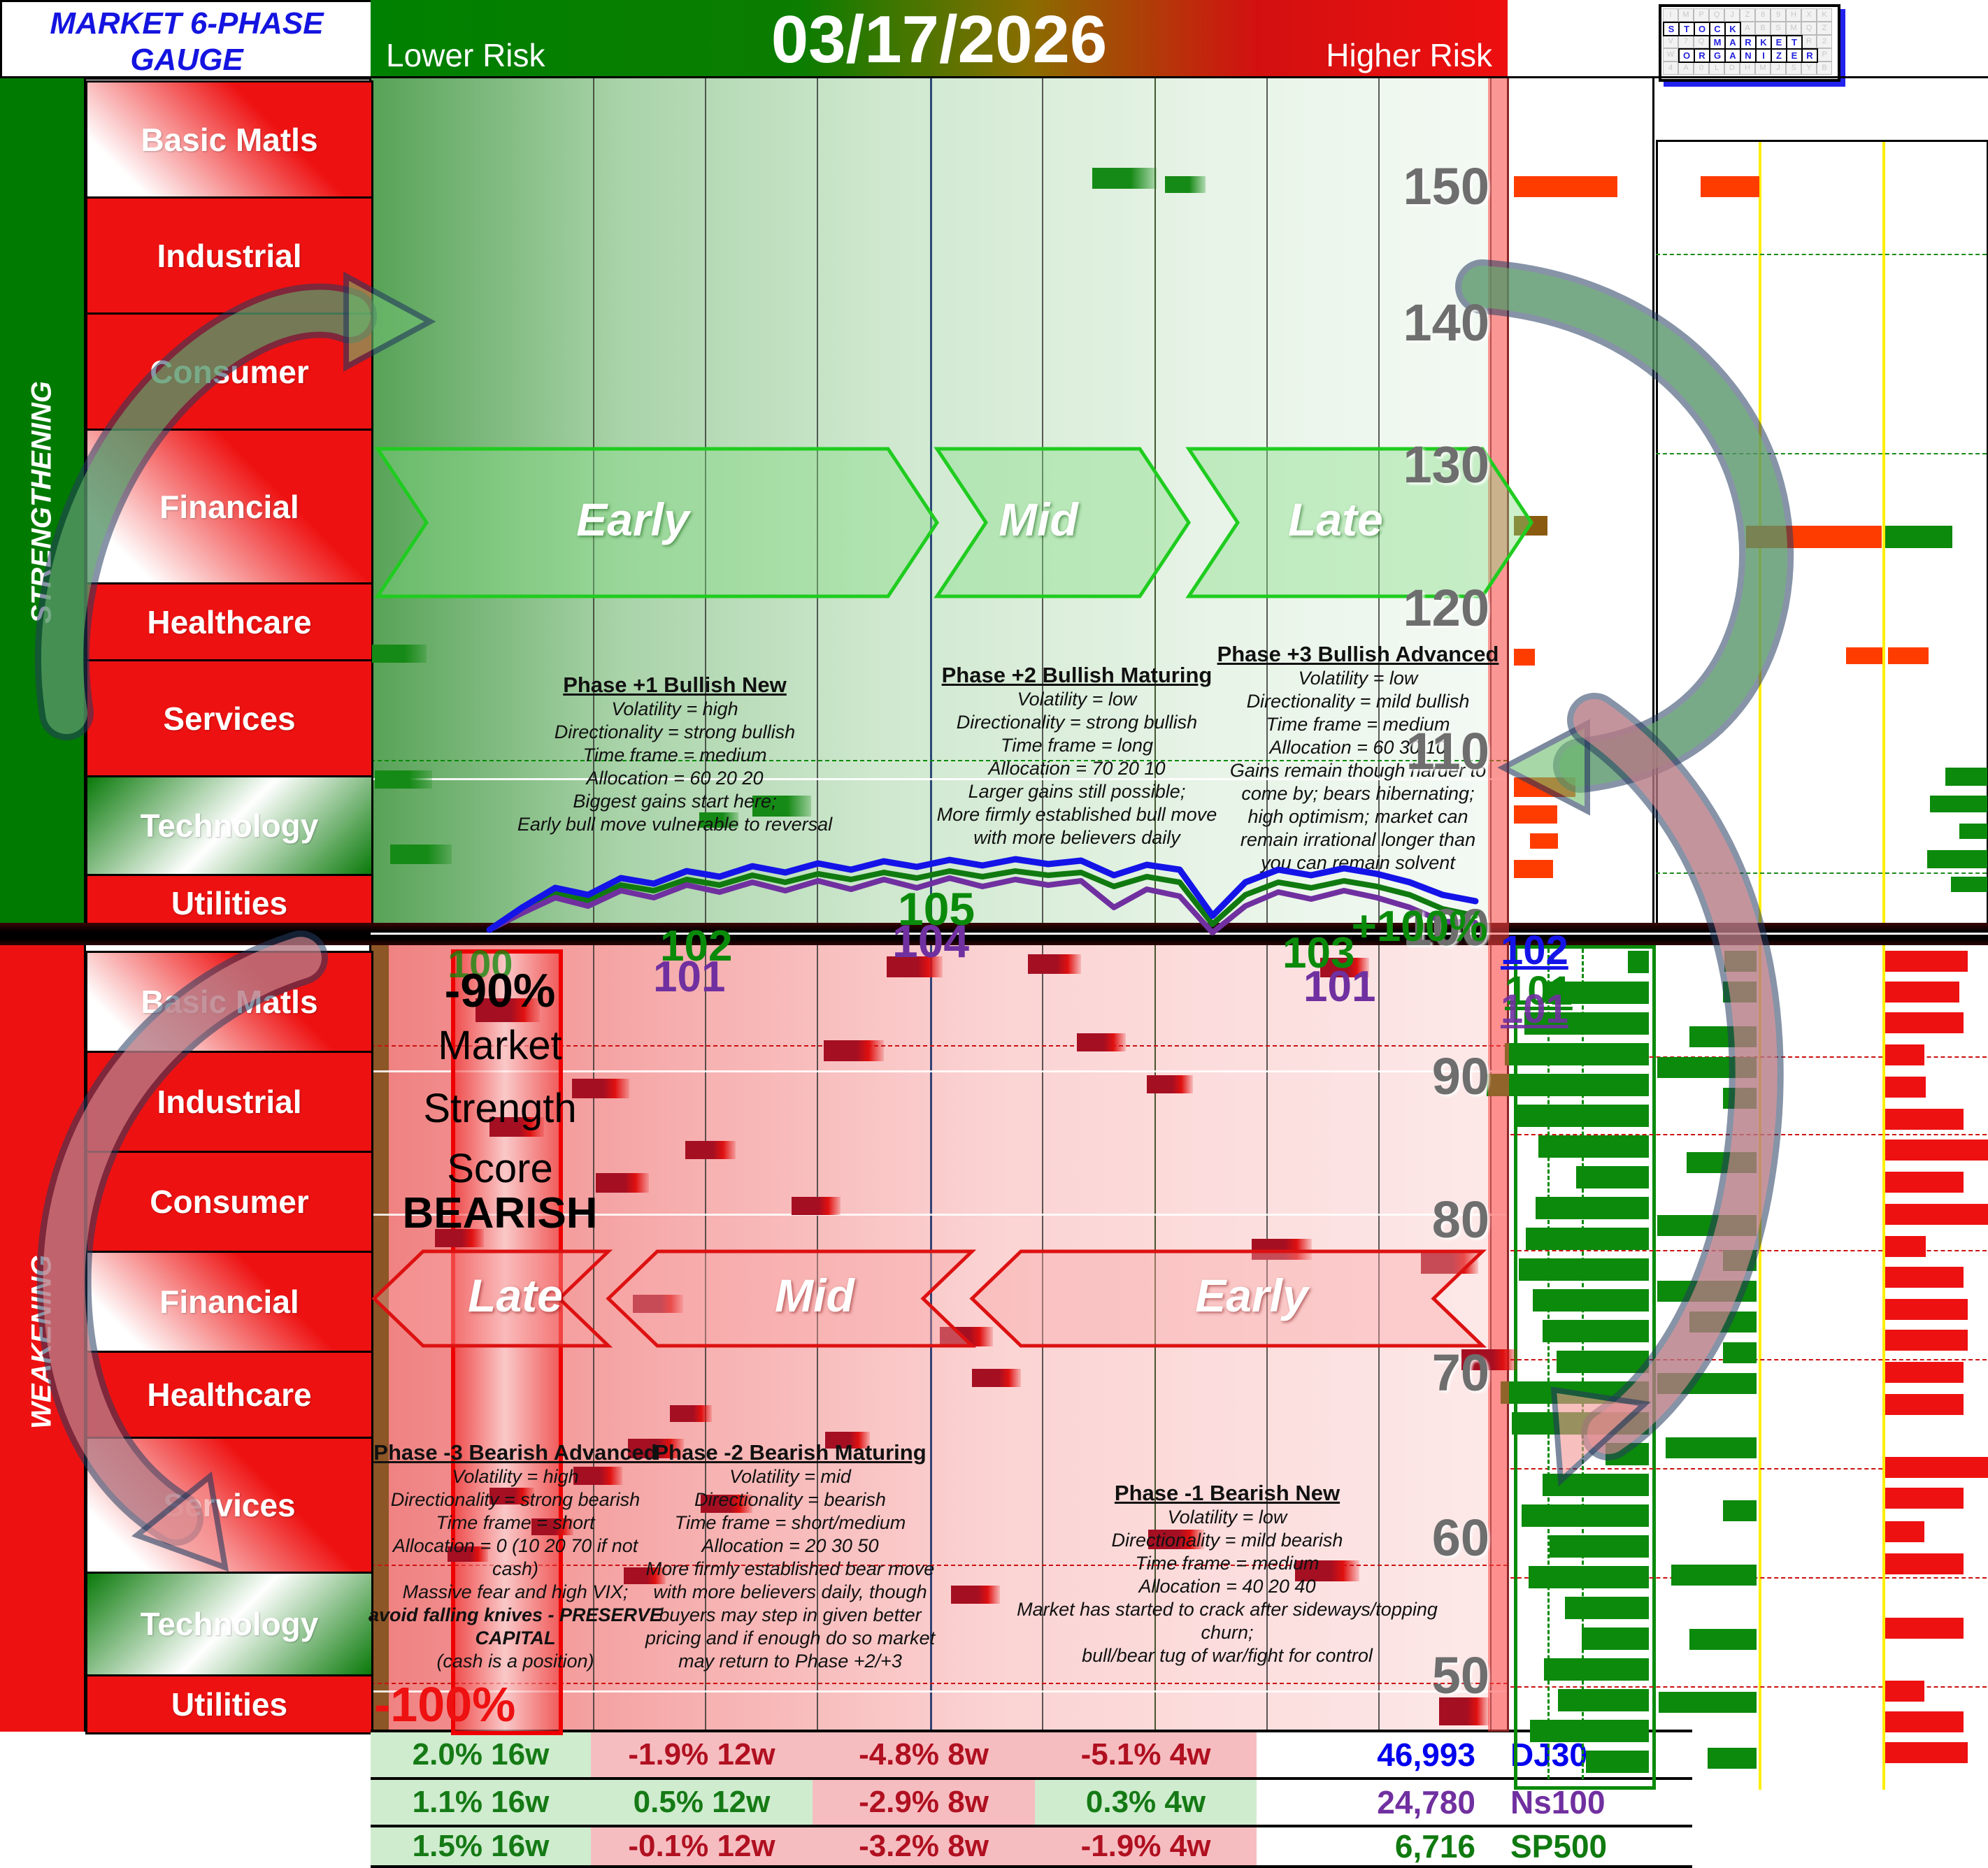  Describe the element at coordinates (41, 502) in the screenshot. I see `strengthening-label: STRENGTHENING` at that location.